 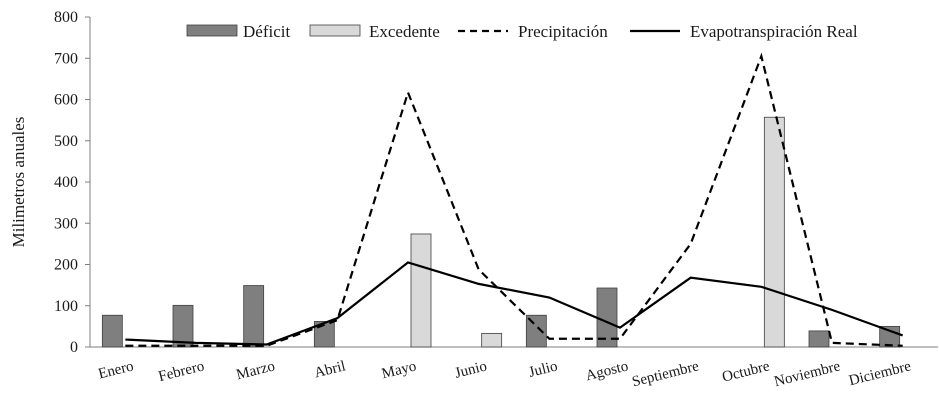 What do you see at coordinates (774, 31) in the screenshot?
I see `legend-label: Evapotranspiración Real` at bounding box center [774, 31].